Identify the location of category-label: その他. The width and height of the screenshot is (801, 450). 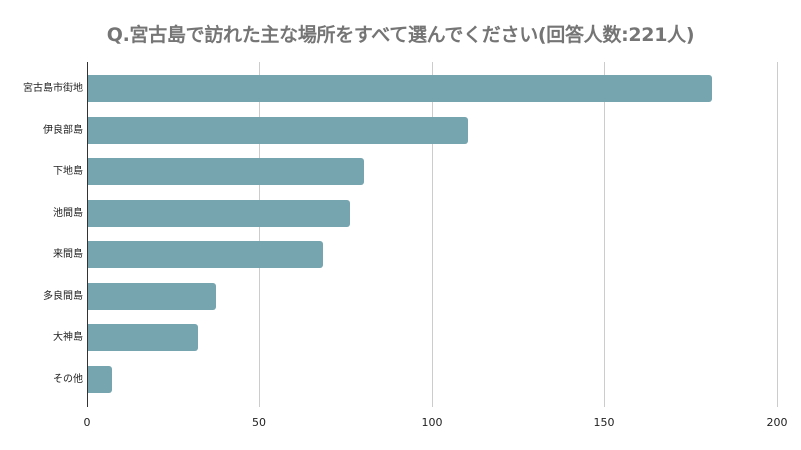
(68, 379).